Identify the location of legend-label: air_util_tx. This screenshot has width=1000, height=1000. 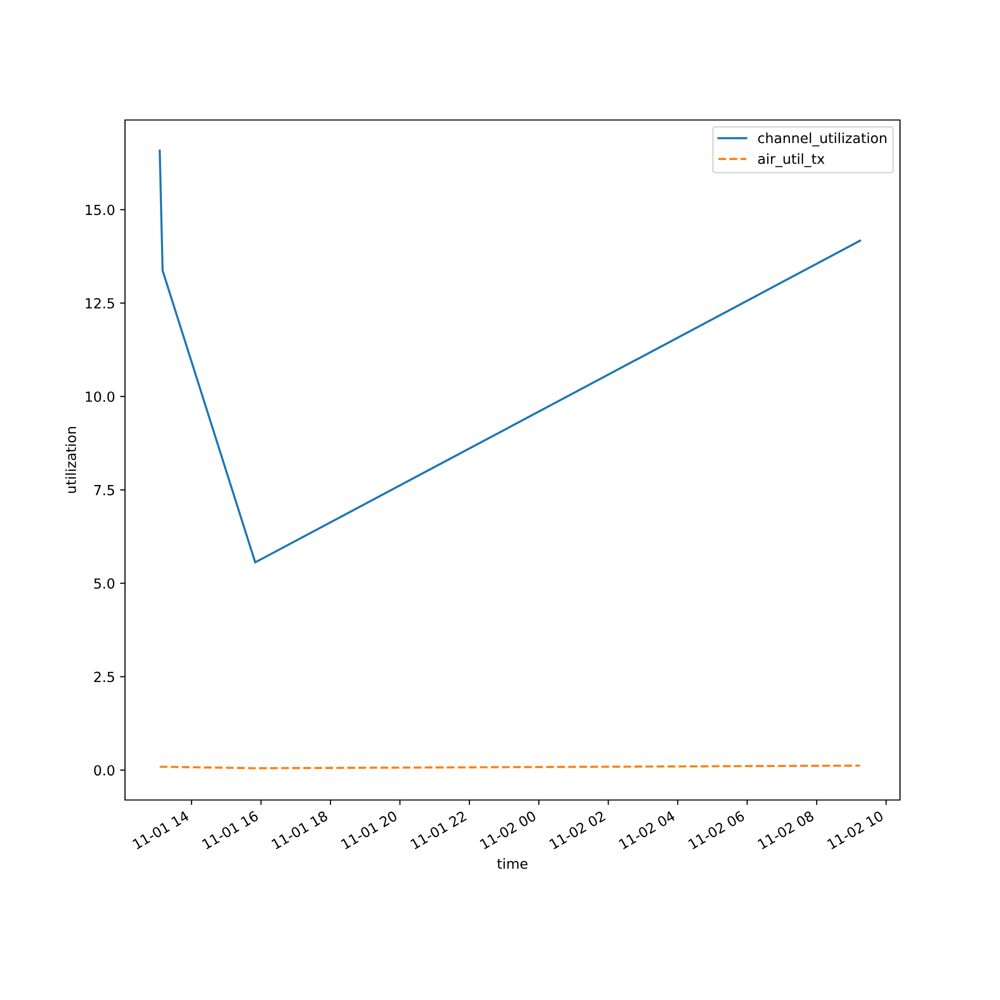
(791, 160).